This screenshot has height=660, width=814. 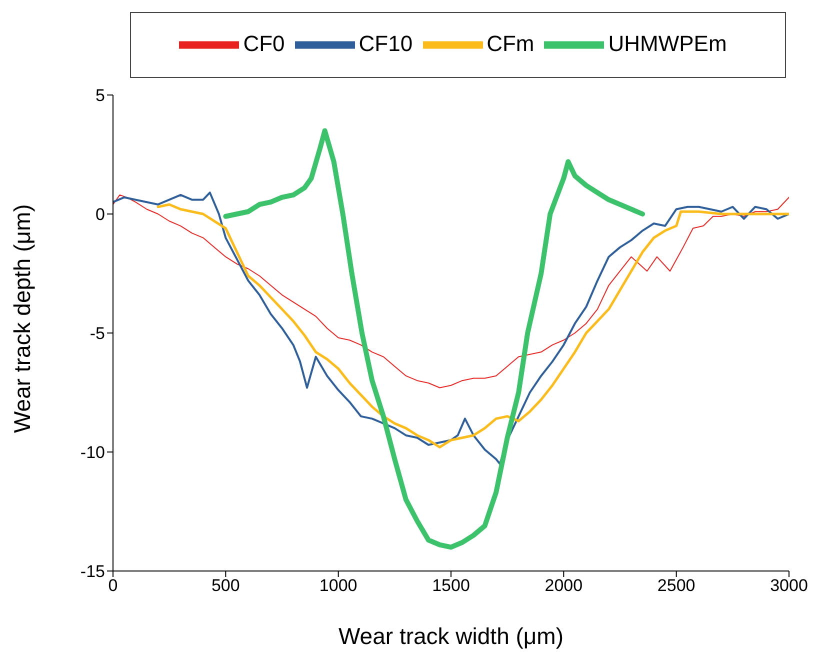 I want to click on y-tick-label: 5, so click(x=100, y=96).